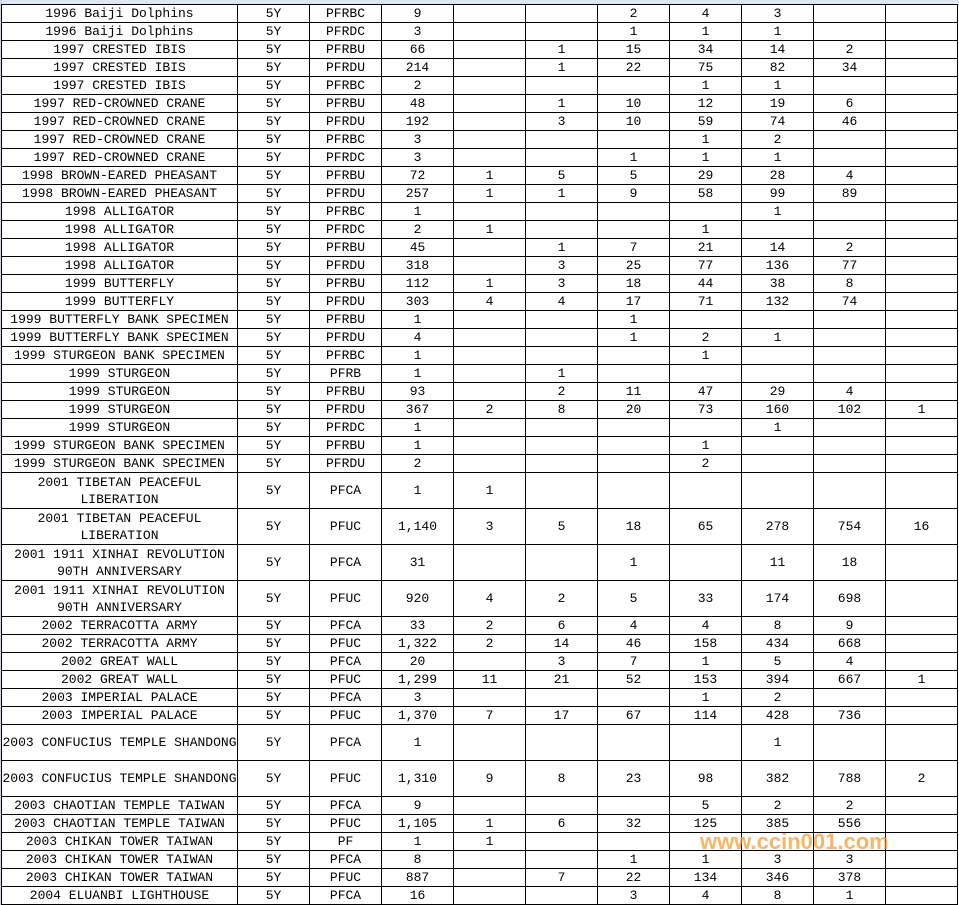  I want to click on cell-name: 2003 IMPERIAL PALACE, so click(119, 715).